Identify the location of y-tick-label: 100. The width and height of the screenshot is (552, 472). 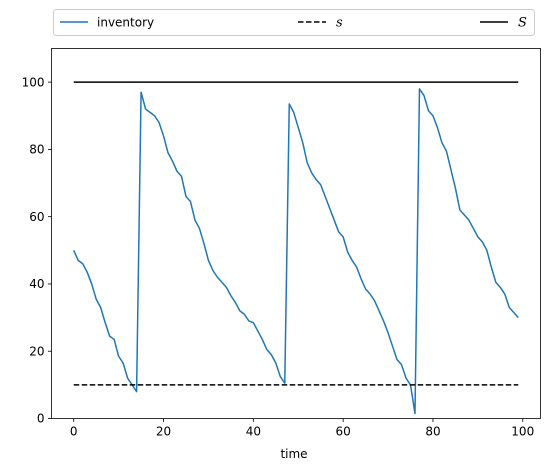
(33, 82).